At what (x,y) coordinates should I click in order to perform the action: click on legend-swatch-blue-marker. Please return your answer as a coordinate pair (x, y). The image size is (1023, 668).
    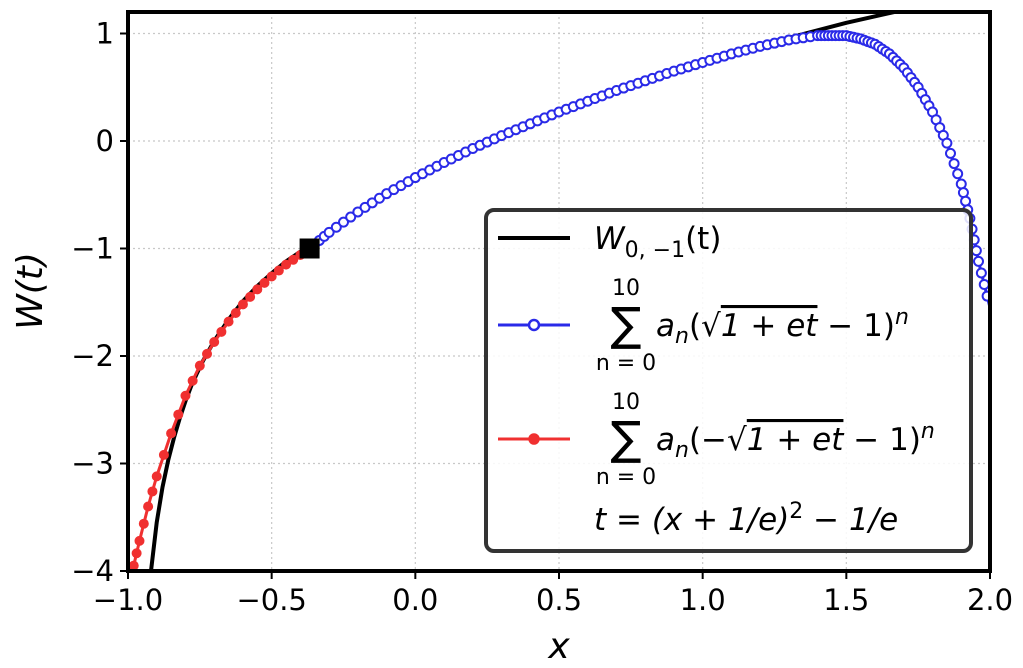
    Looking at the image, I should click on (534, 325).